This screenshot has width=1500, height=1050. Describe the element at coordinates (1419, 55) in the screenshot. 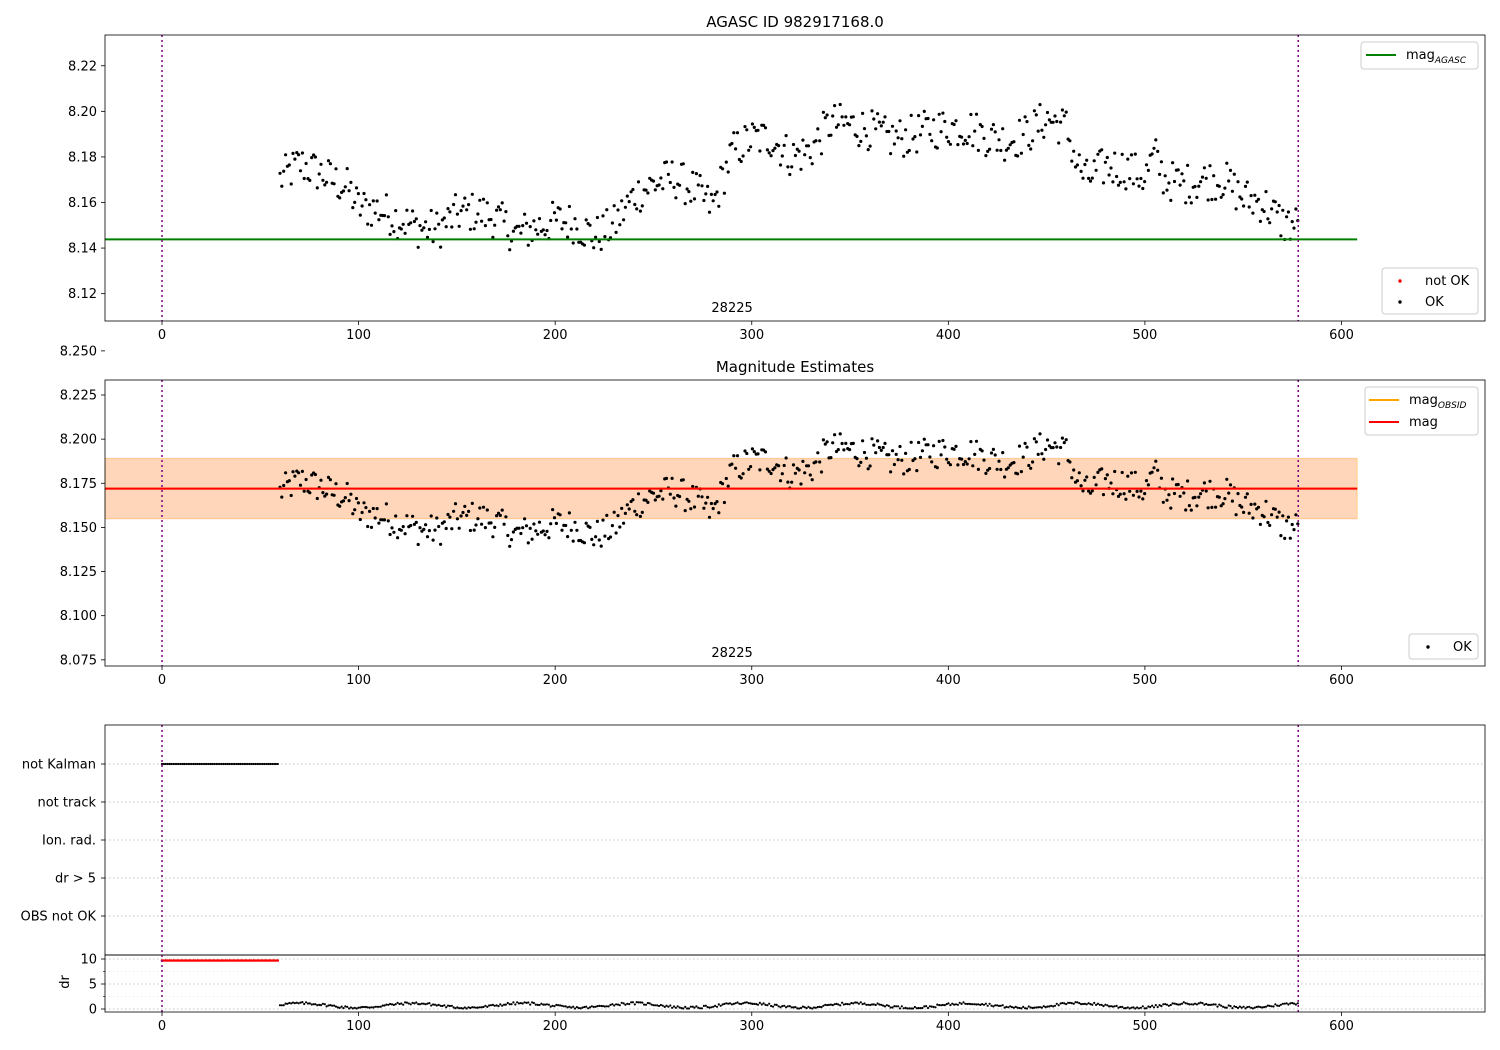

I see `panel1-legend-top-frame` at that location.